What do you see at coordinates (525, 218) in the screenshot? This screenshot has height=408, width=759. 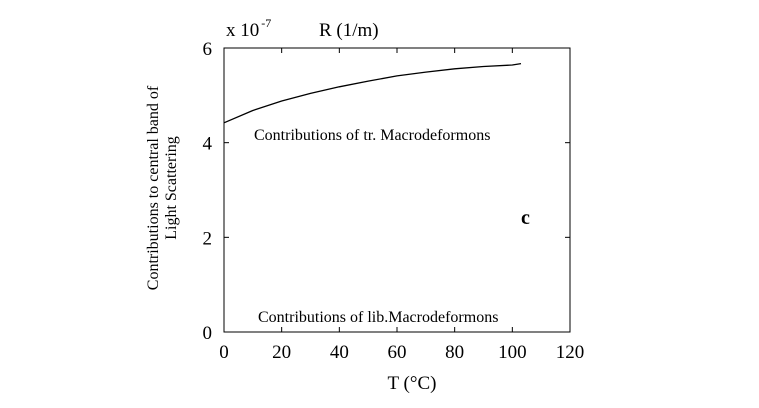 I see `panel-letter: c` at bounding box center [525, 218].